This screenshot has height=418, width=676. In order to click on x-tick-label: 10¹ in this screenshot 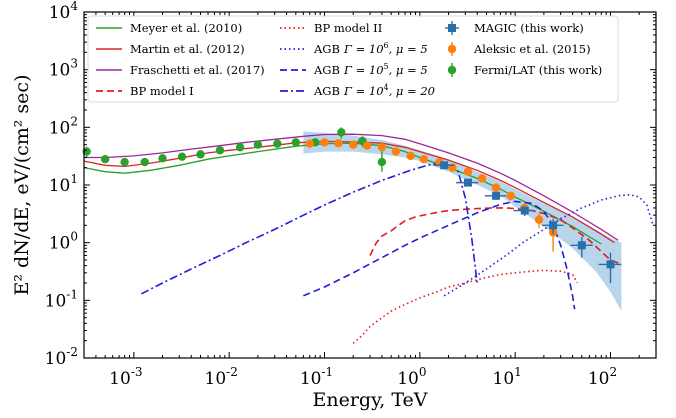, I will do `click(507, 377)`.